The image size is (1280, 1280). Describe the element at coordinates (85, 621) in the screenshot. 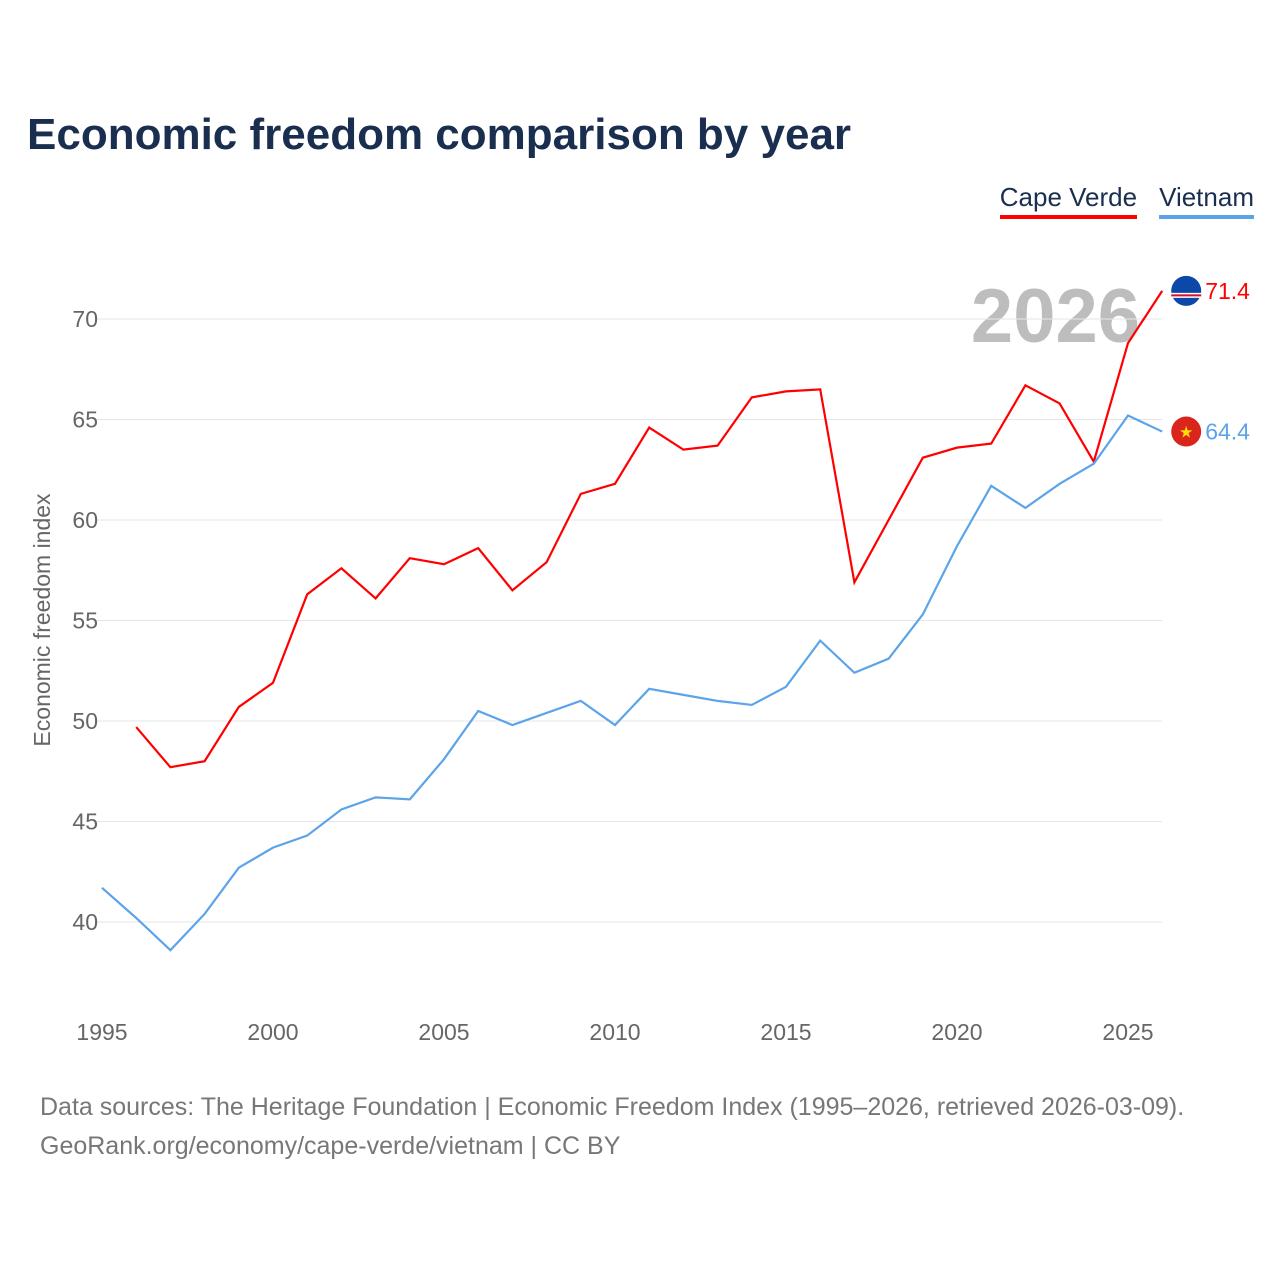

I see `y-tick-label: 55` at that location.